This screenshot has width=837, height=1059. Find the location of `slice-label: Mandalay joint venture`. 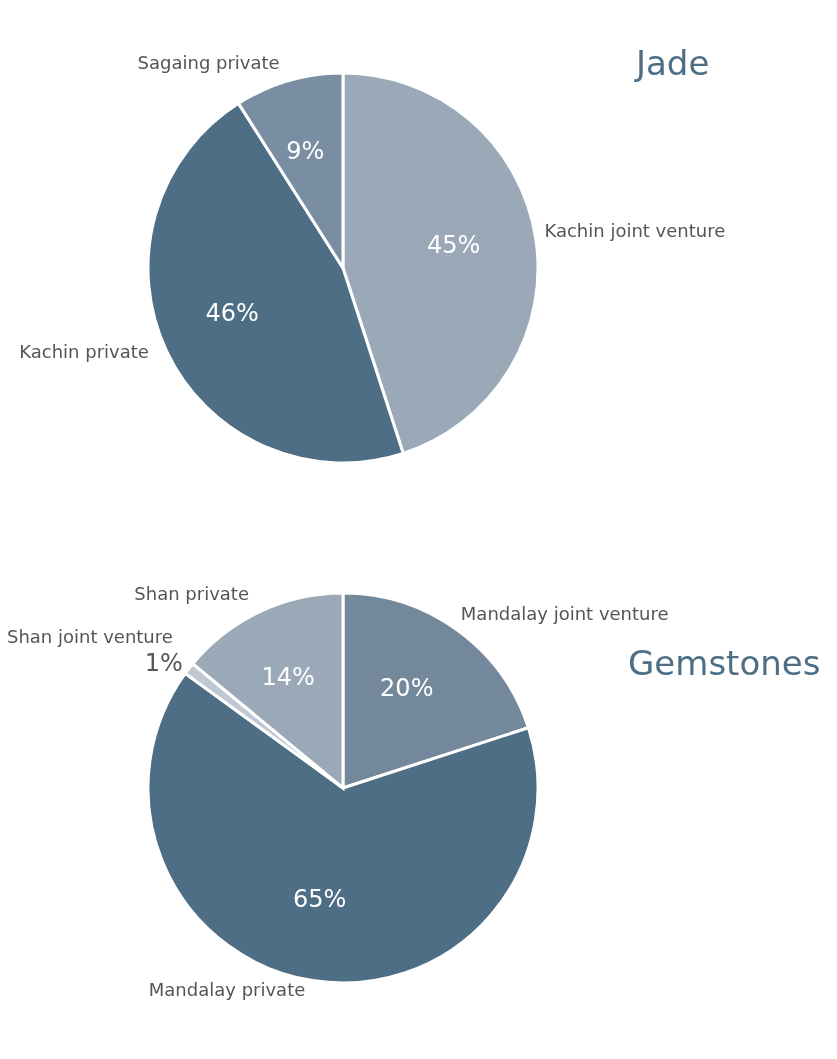

slice-label: Mandalay joint venture is located at coordinates (564, 614).